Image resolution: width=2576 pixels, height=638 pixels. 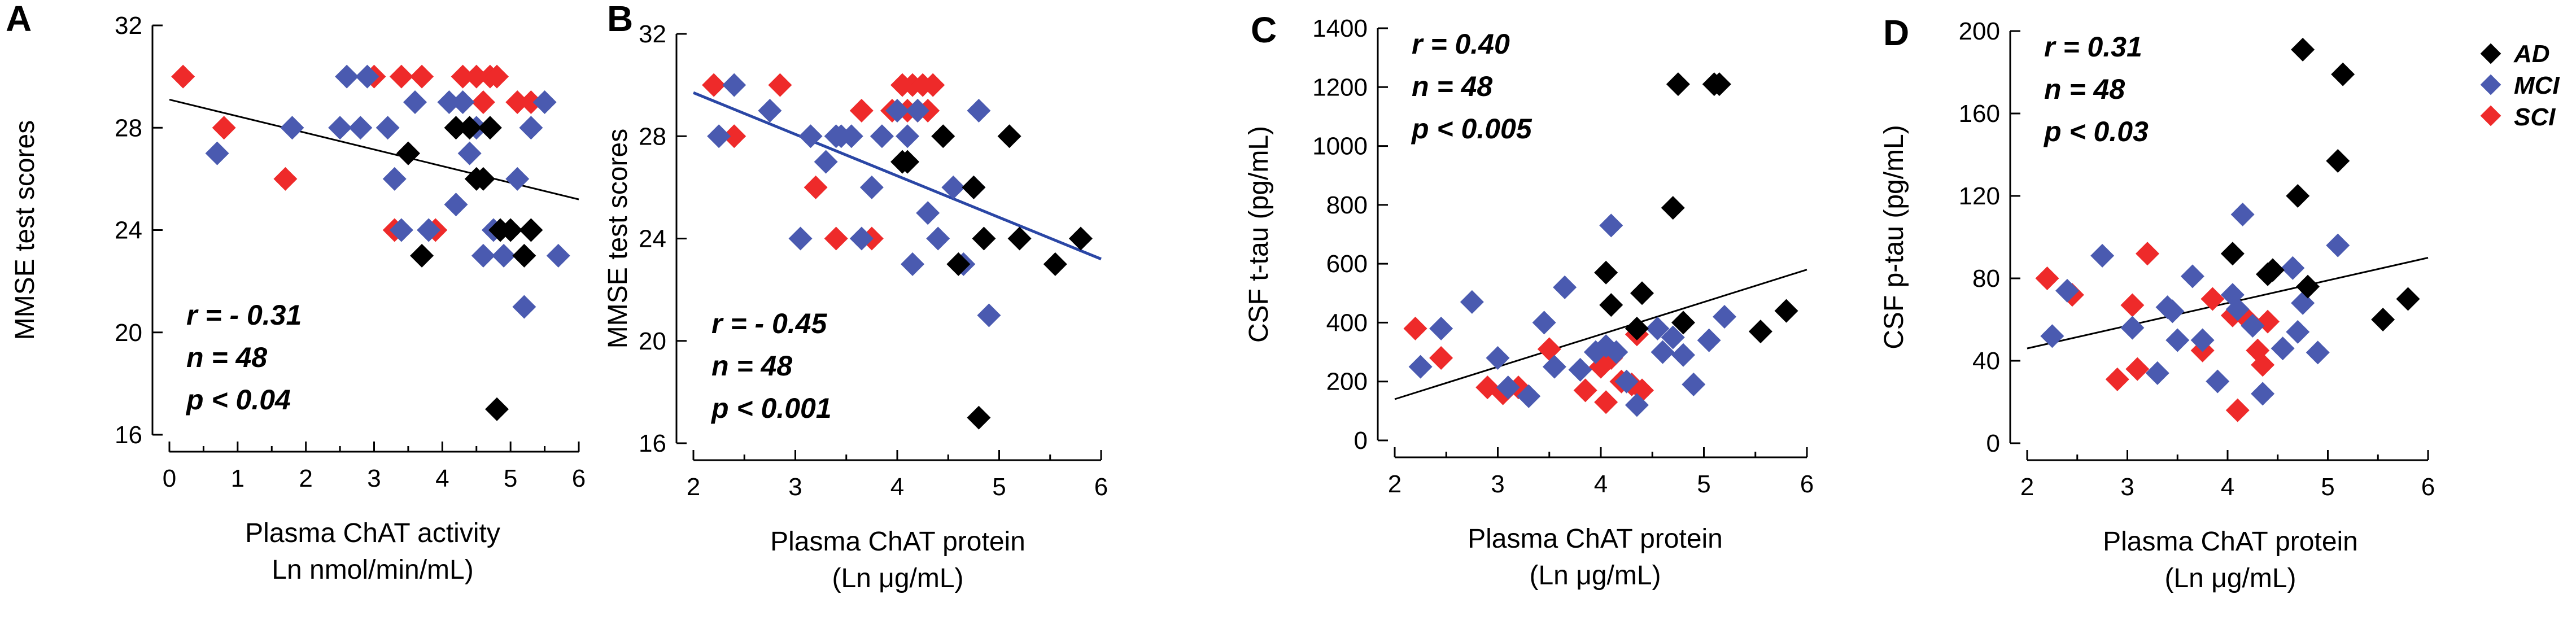 What do you see at coordinates (1979, 114) in the screenshot?
I see `y-tick-label: 160` at bounding box center [1979, 114].